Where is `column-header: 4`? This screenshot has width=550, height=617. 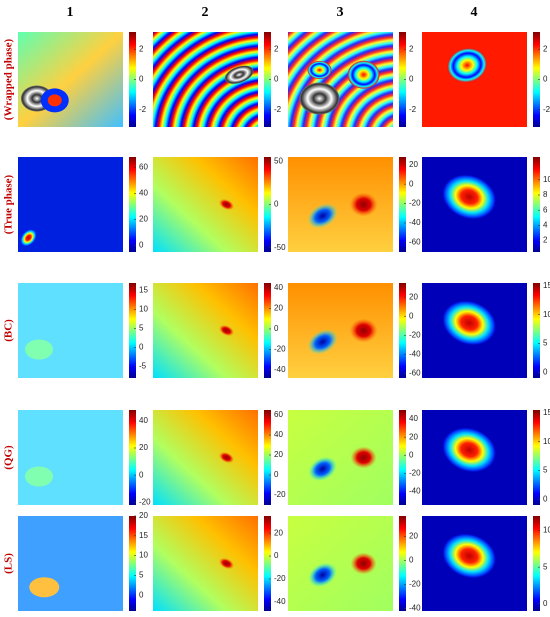
column-header: 4 is located at coordinates (474, 12).